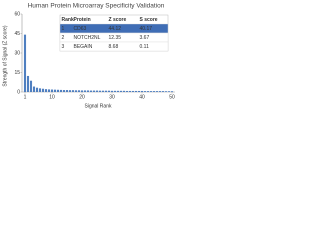 Image resolution: width=320 pixels, height=240 pixels. I want to click on x-tick-label: 40, so click(142, 97).